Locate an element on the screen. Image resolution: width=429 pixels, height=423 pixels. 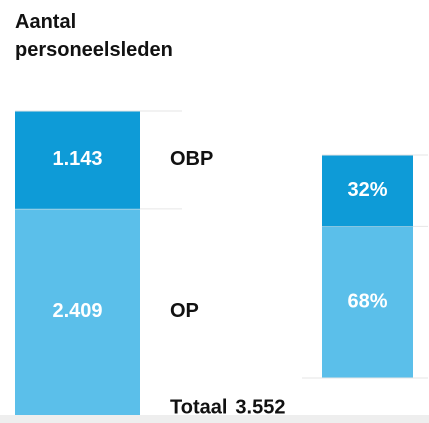
footer-band is located at coordinates (214, 419).